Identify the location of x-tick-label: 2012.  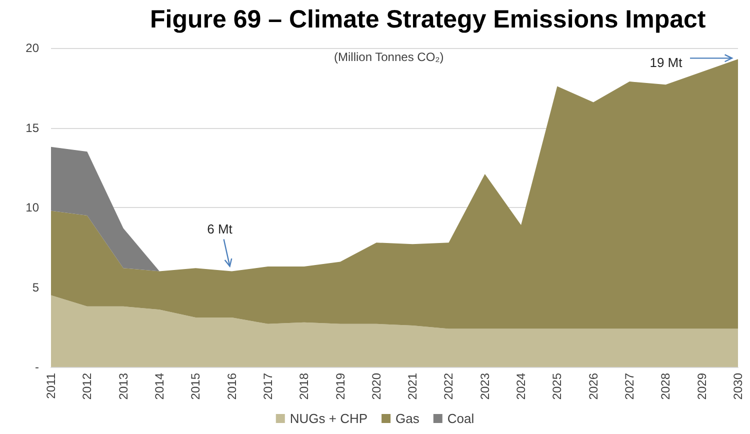
(87, 386).